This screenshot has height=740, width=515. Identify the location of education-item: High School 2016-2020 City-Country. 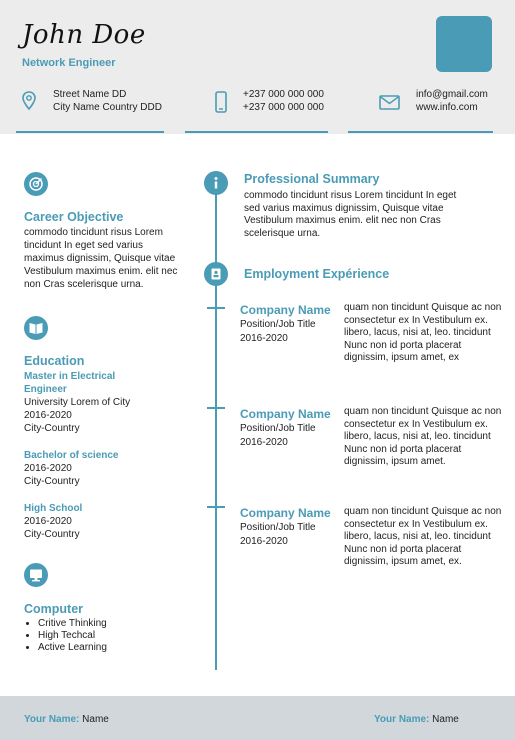
(104, 521).